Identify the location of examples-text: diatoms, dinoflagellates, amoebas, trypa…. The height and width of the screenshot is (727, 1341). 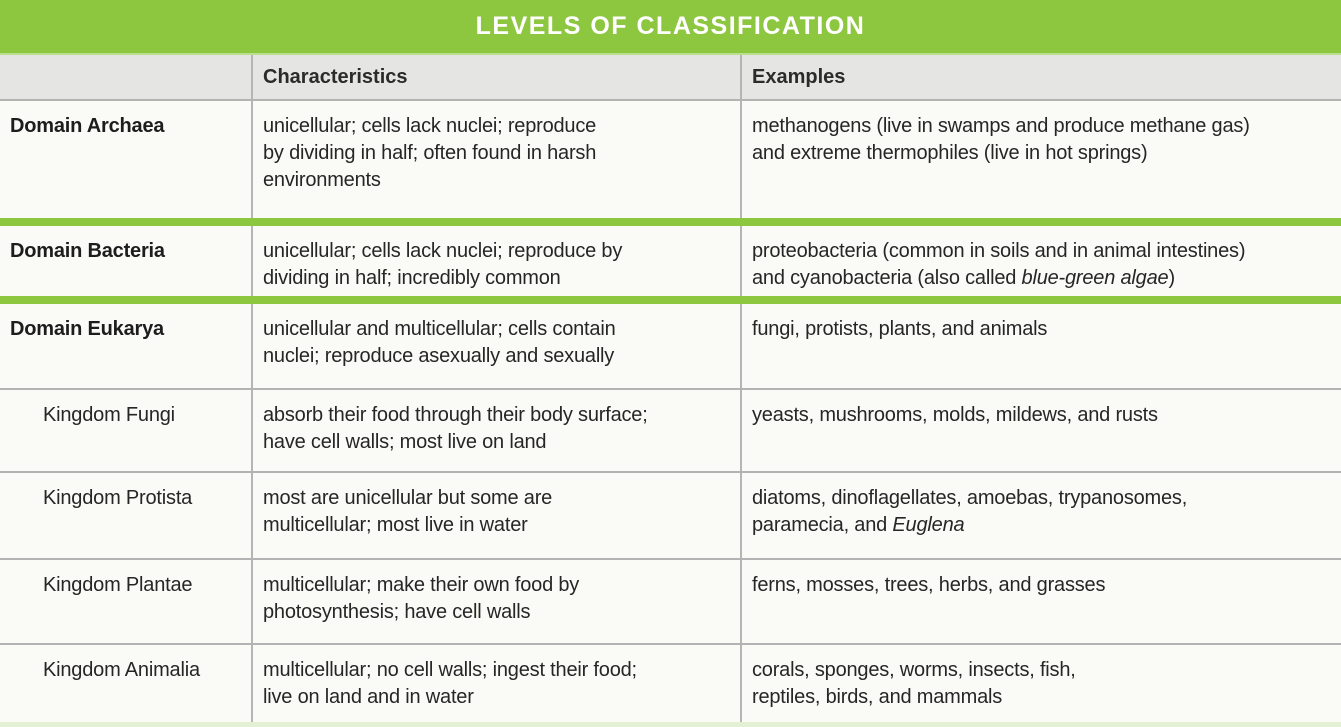
(970, 511).